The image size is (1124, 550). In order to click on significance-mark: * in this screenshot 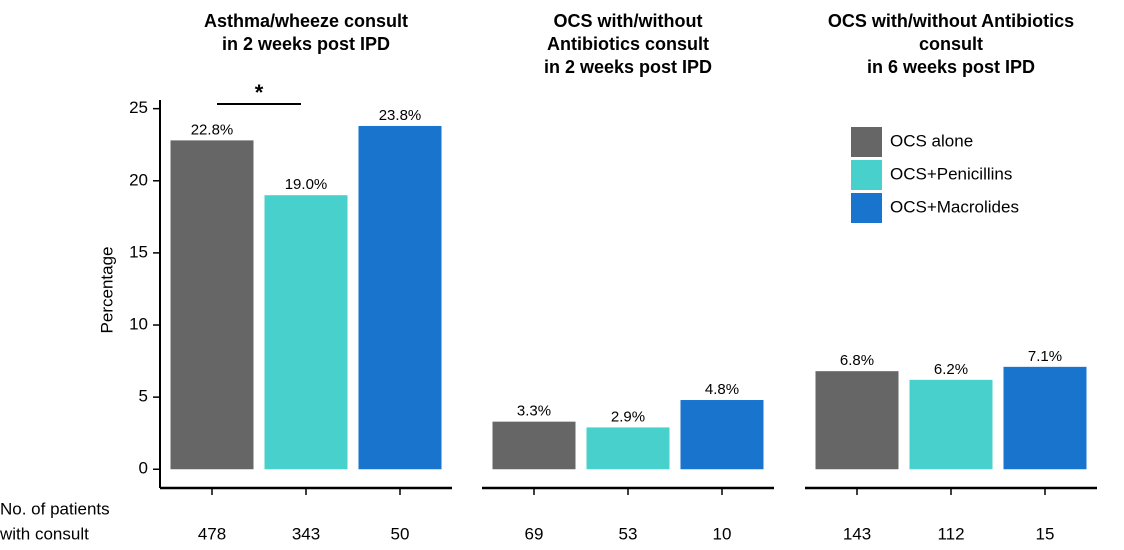, I will do `click(259, 92)`.